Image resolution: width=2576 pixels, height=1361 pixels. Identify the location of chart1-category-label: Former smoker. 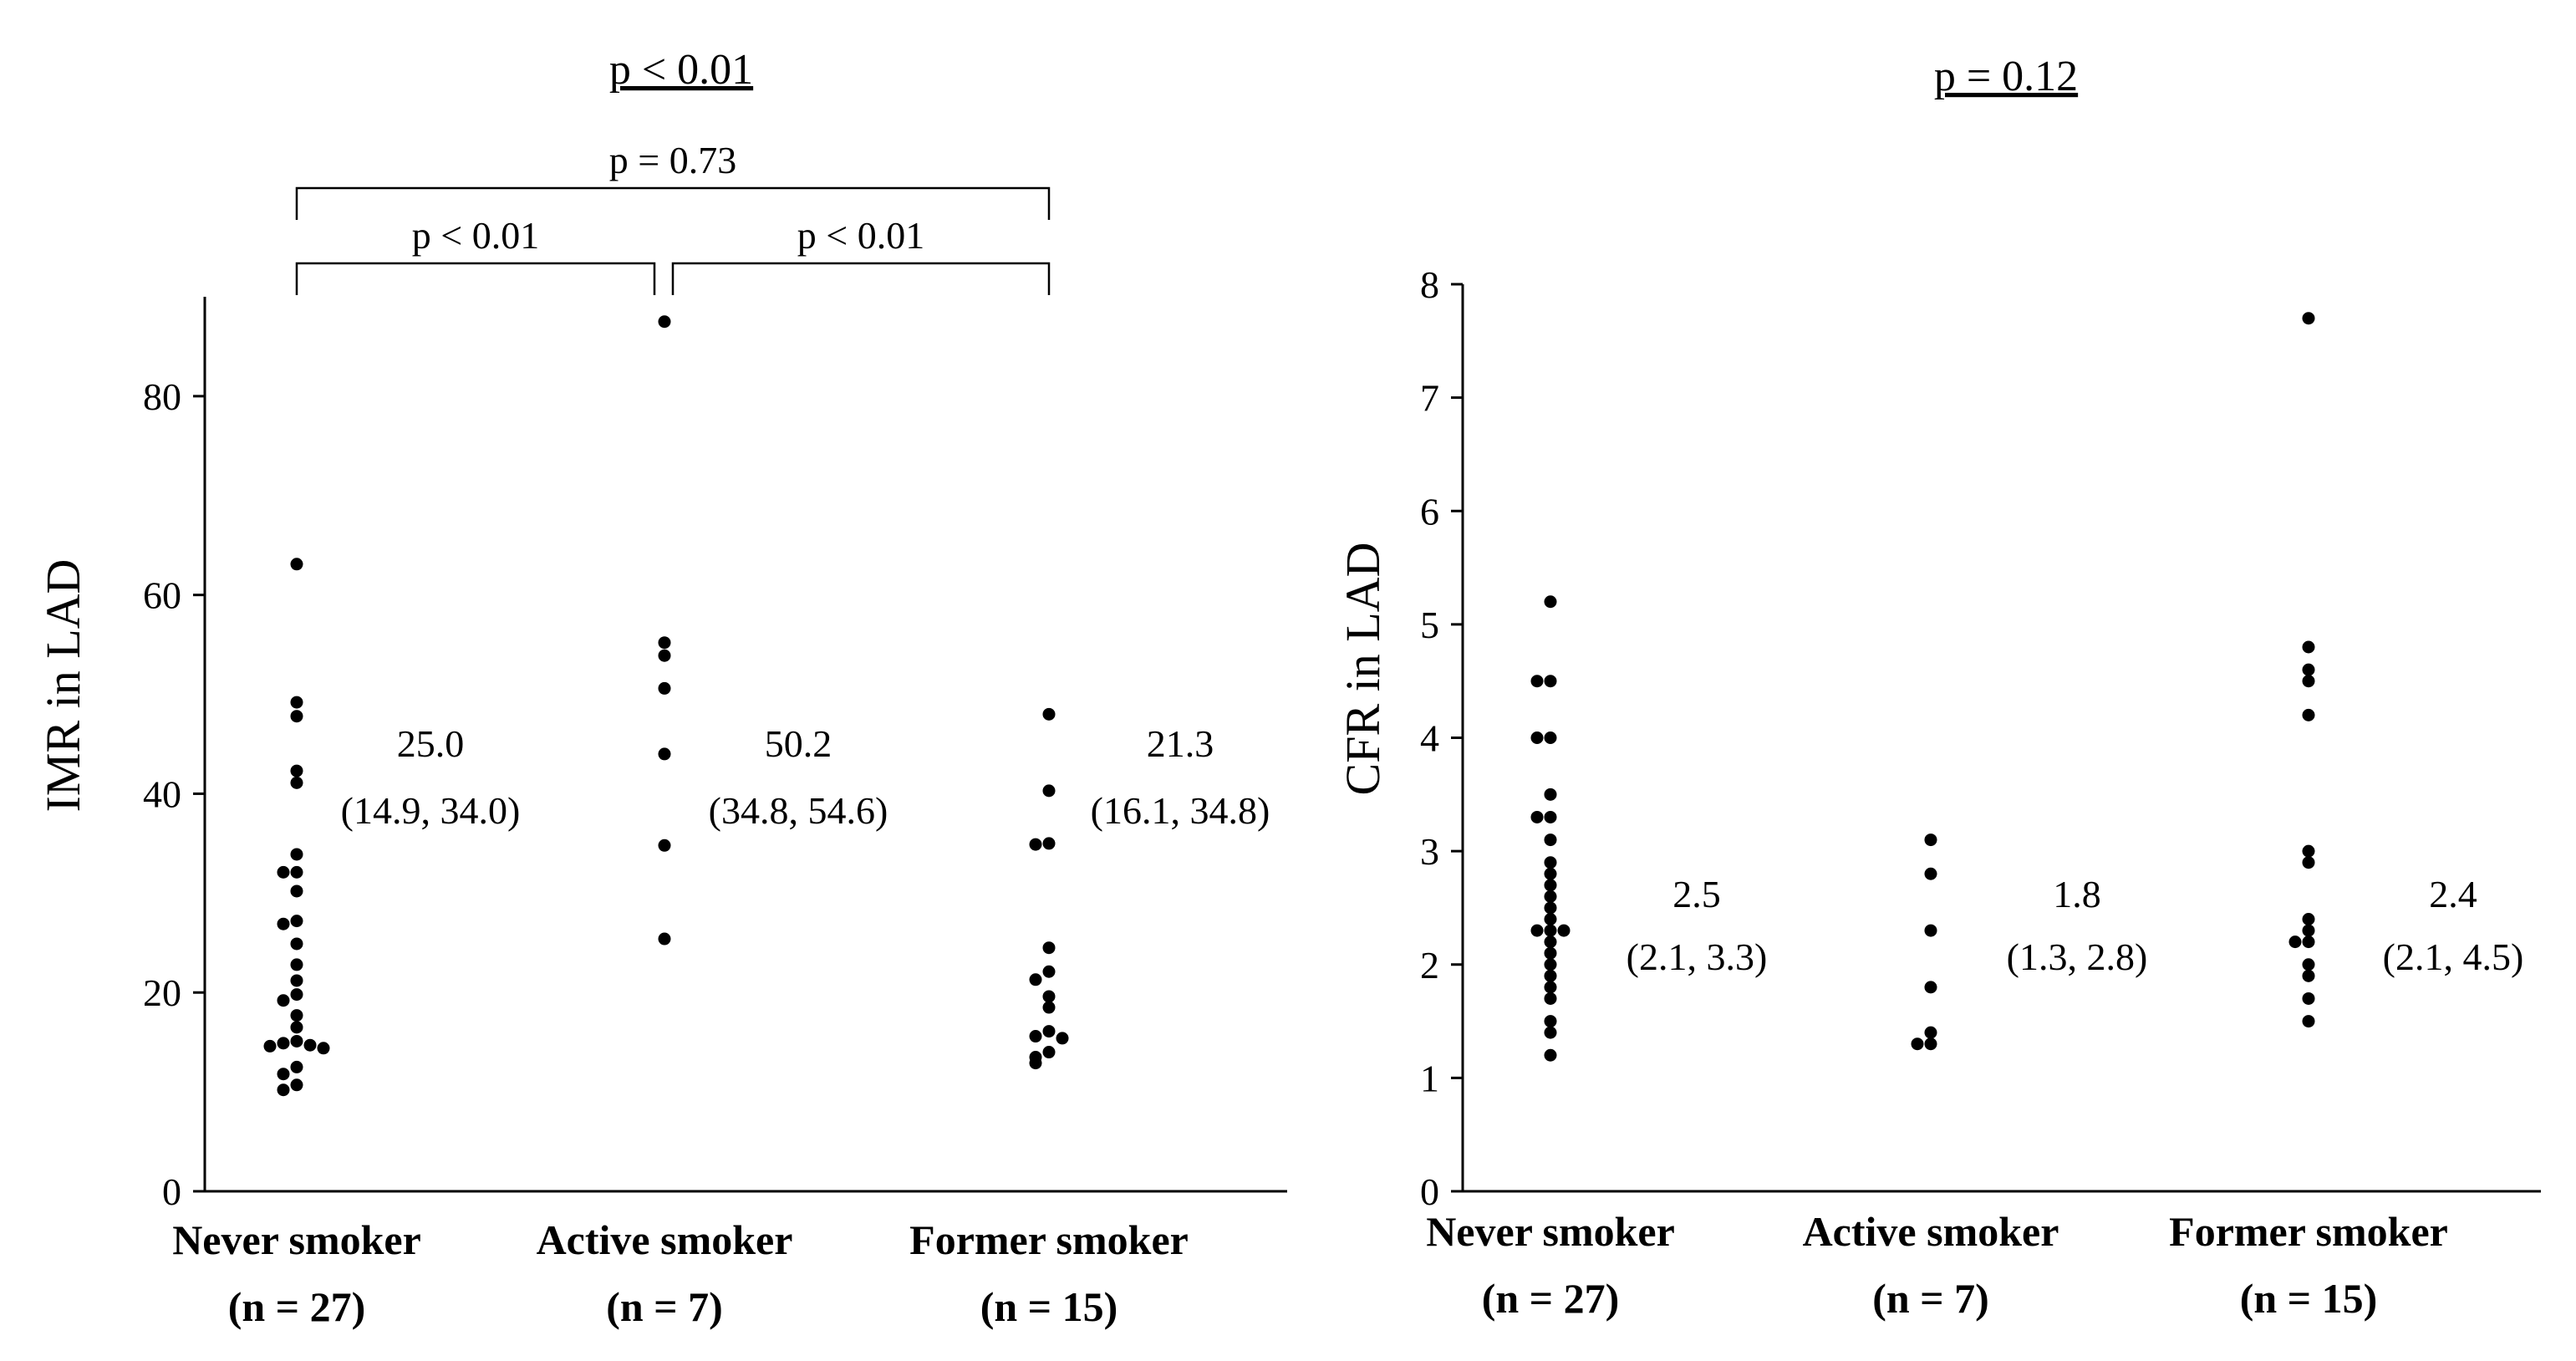
(1049, 1239).